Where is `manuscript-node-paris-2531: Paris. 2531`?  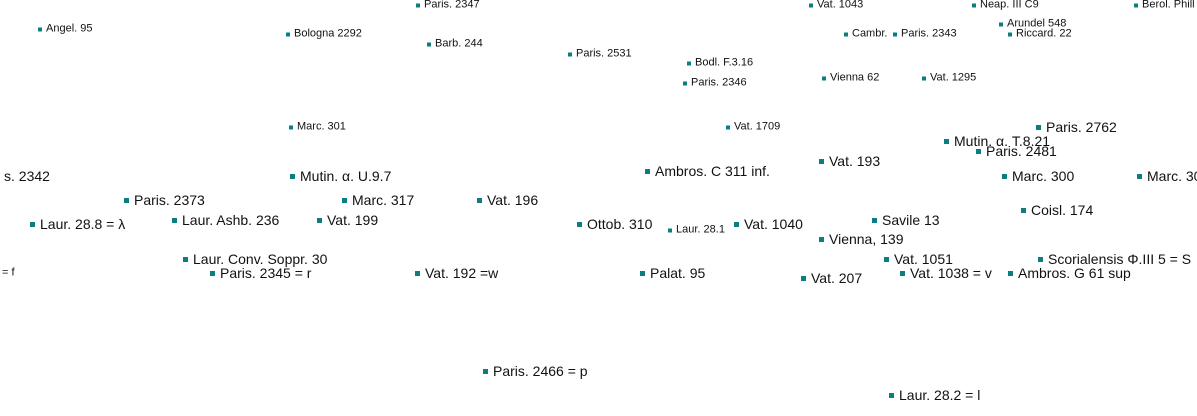 manuscript-node-paris-2531: Paris. 2531 is located at coordinates (600, 53).